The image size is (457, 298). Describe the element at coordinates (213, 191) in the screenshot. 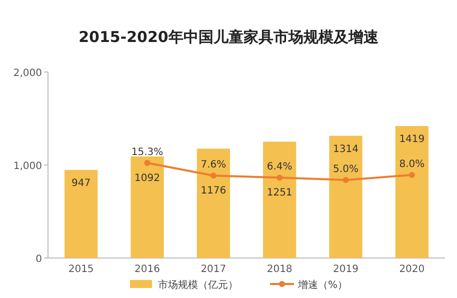

I see `data-label: 1176` at that location.